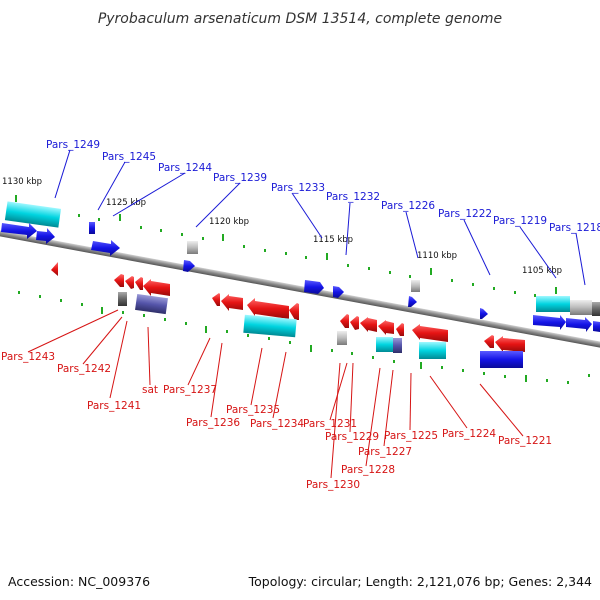 This screenshot has width=600, height=600. Describe the element at coordinates (150, 390) in the screenshot. I see `gene-label: sat` at that location.